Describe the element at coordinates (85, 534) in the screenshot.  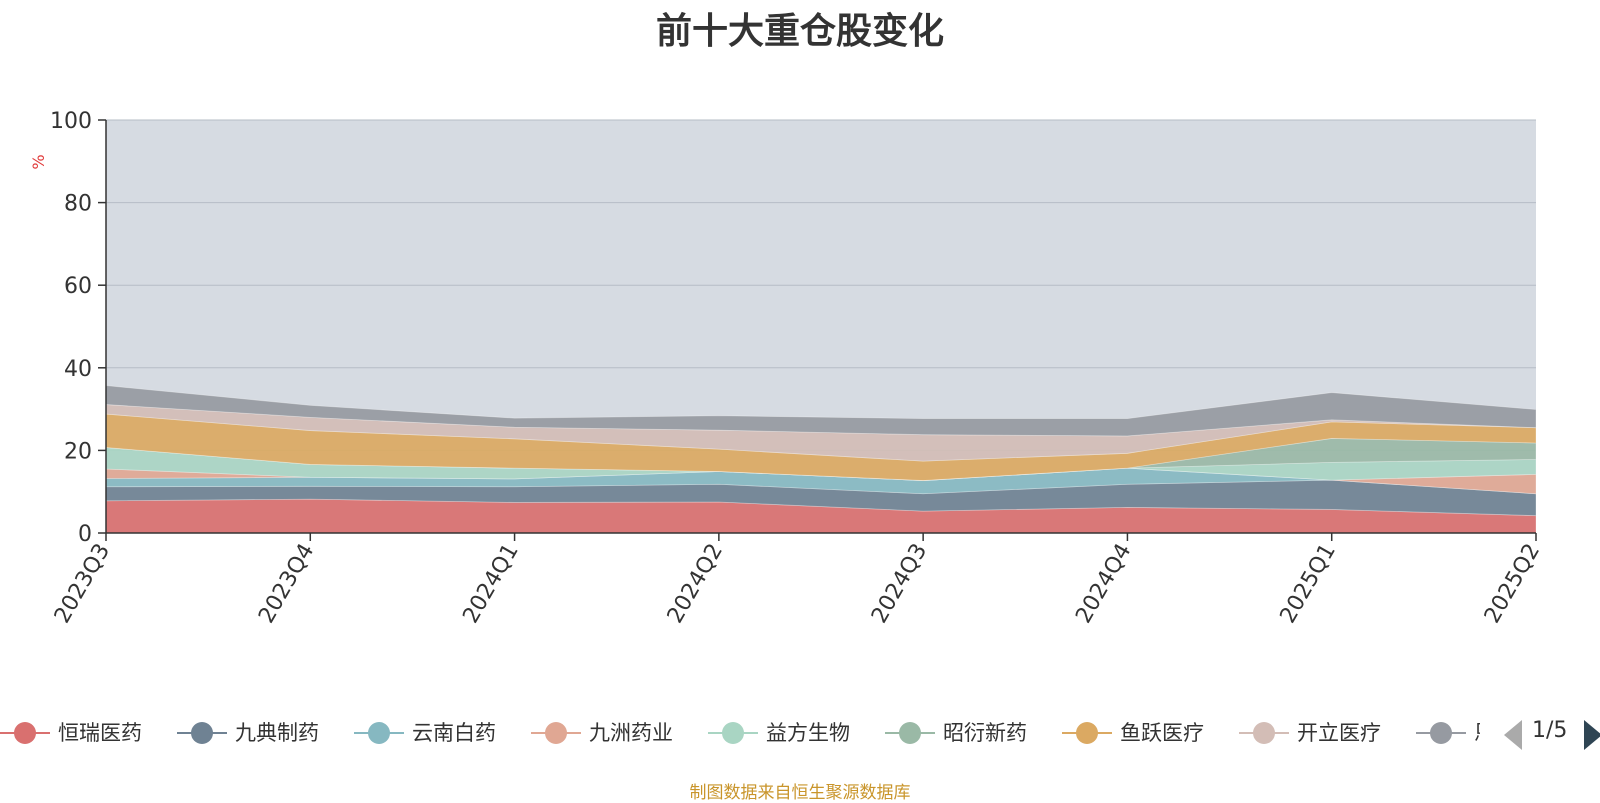
I see `y-tick-label: 0` at that location.